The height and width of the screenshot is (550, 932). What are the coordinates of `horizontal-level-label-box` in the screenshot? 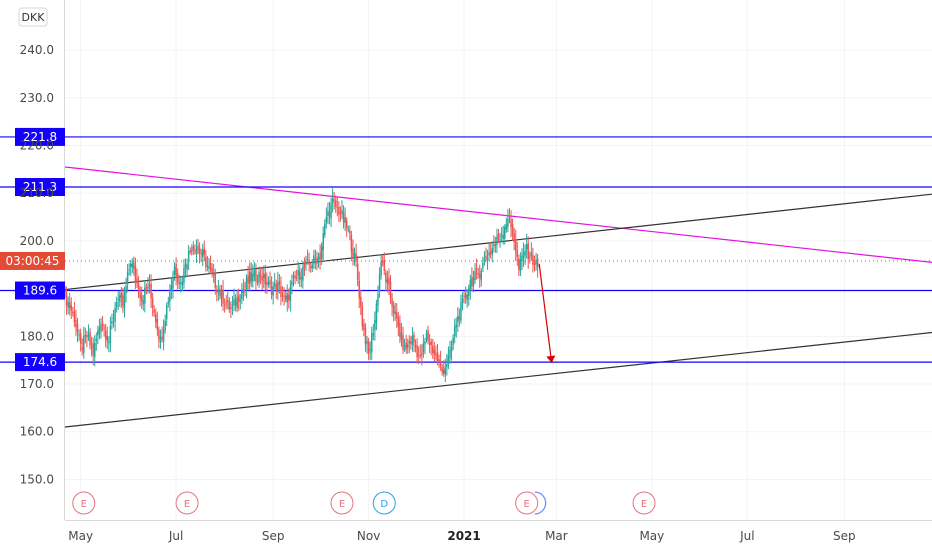 It's located at (40, 290).